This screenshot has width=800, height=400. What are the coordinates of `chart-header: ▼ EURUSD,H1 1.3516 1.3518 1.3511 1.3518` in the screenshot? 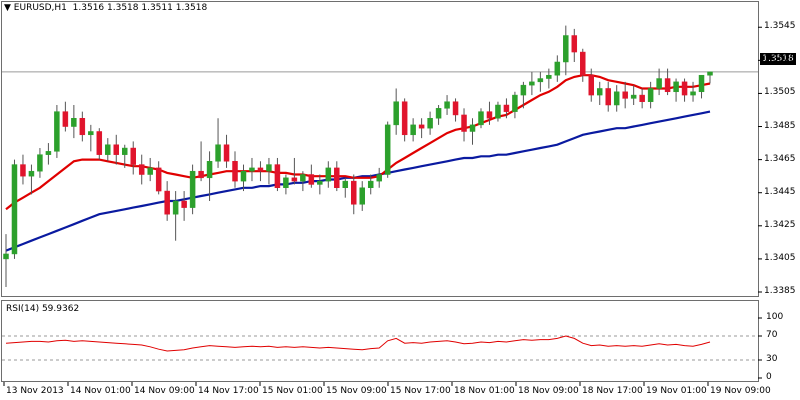 It's located at (105, 8).